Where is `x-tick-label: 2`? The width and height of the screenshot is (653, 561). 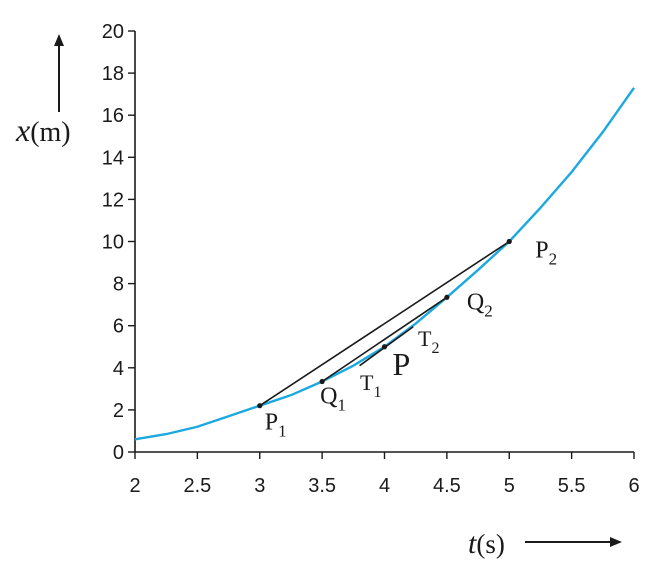 x-tick-label: 2 is located at coordinates (134, 486).